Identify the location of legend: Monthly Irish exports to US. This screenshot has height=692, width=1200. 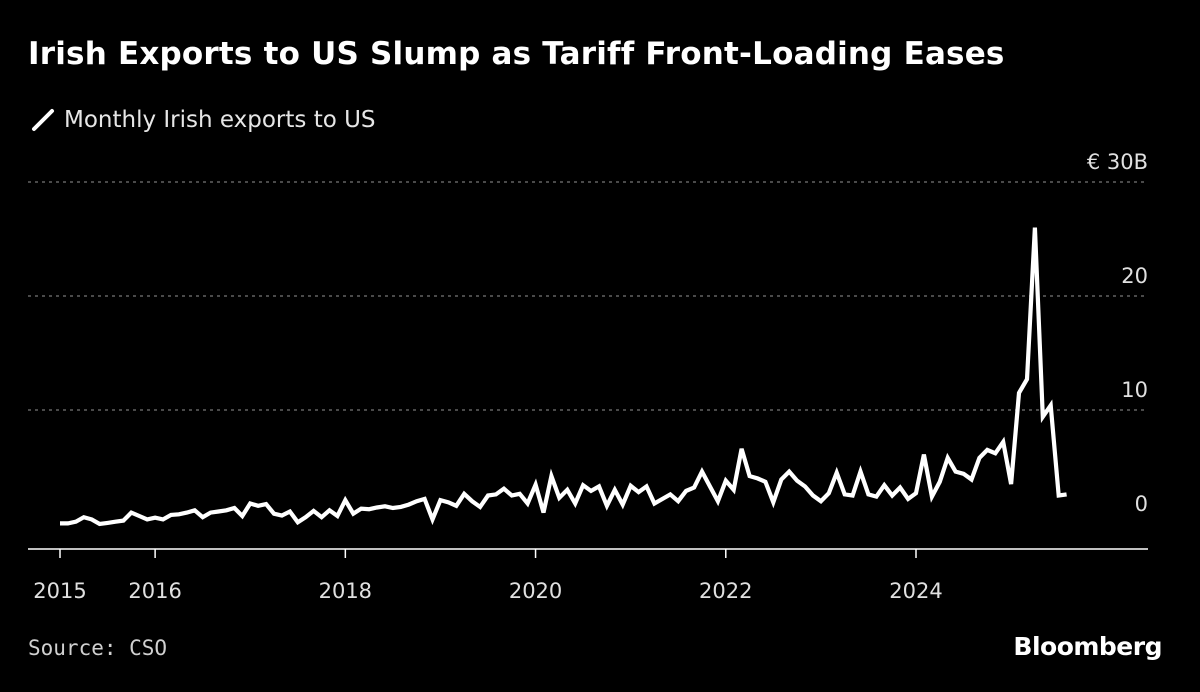
(203, 120).